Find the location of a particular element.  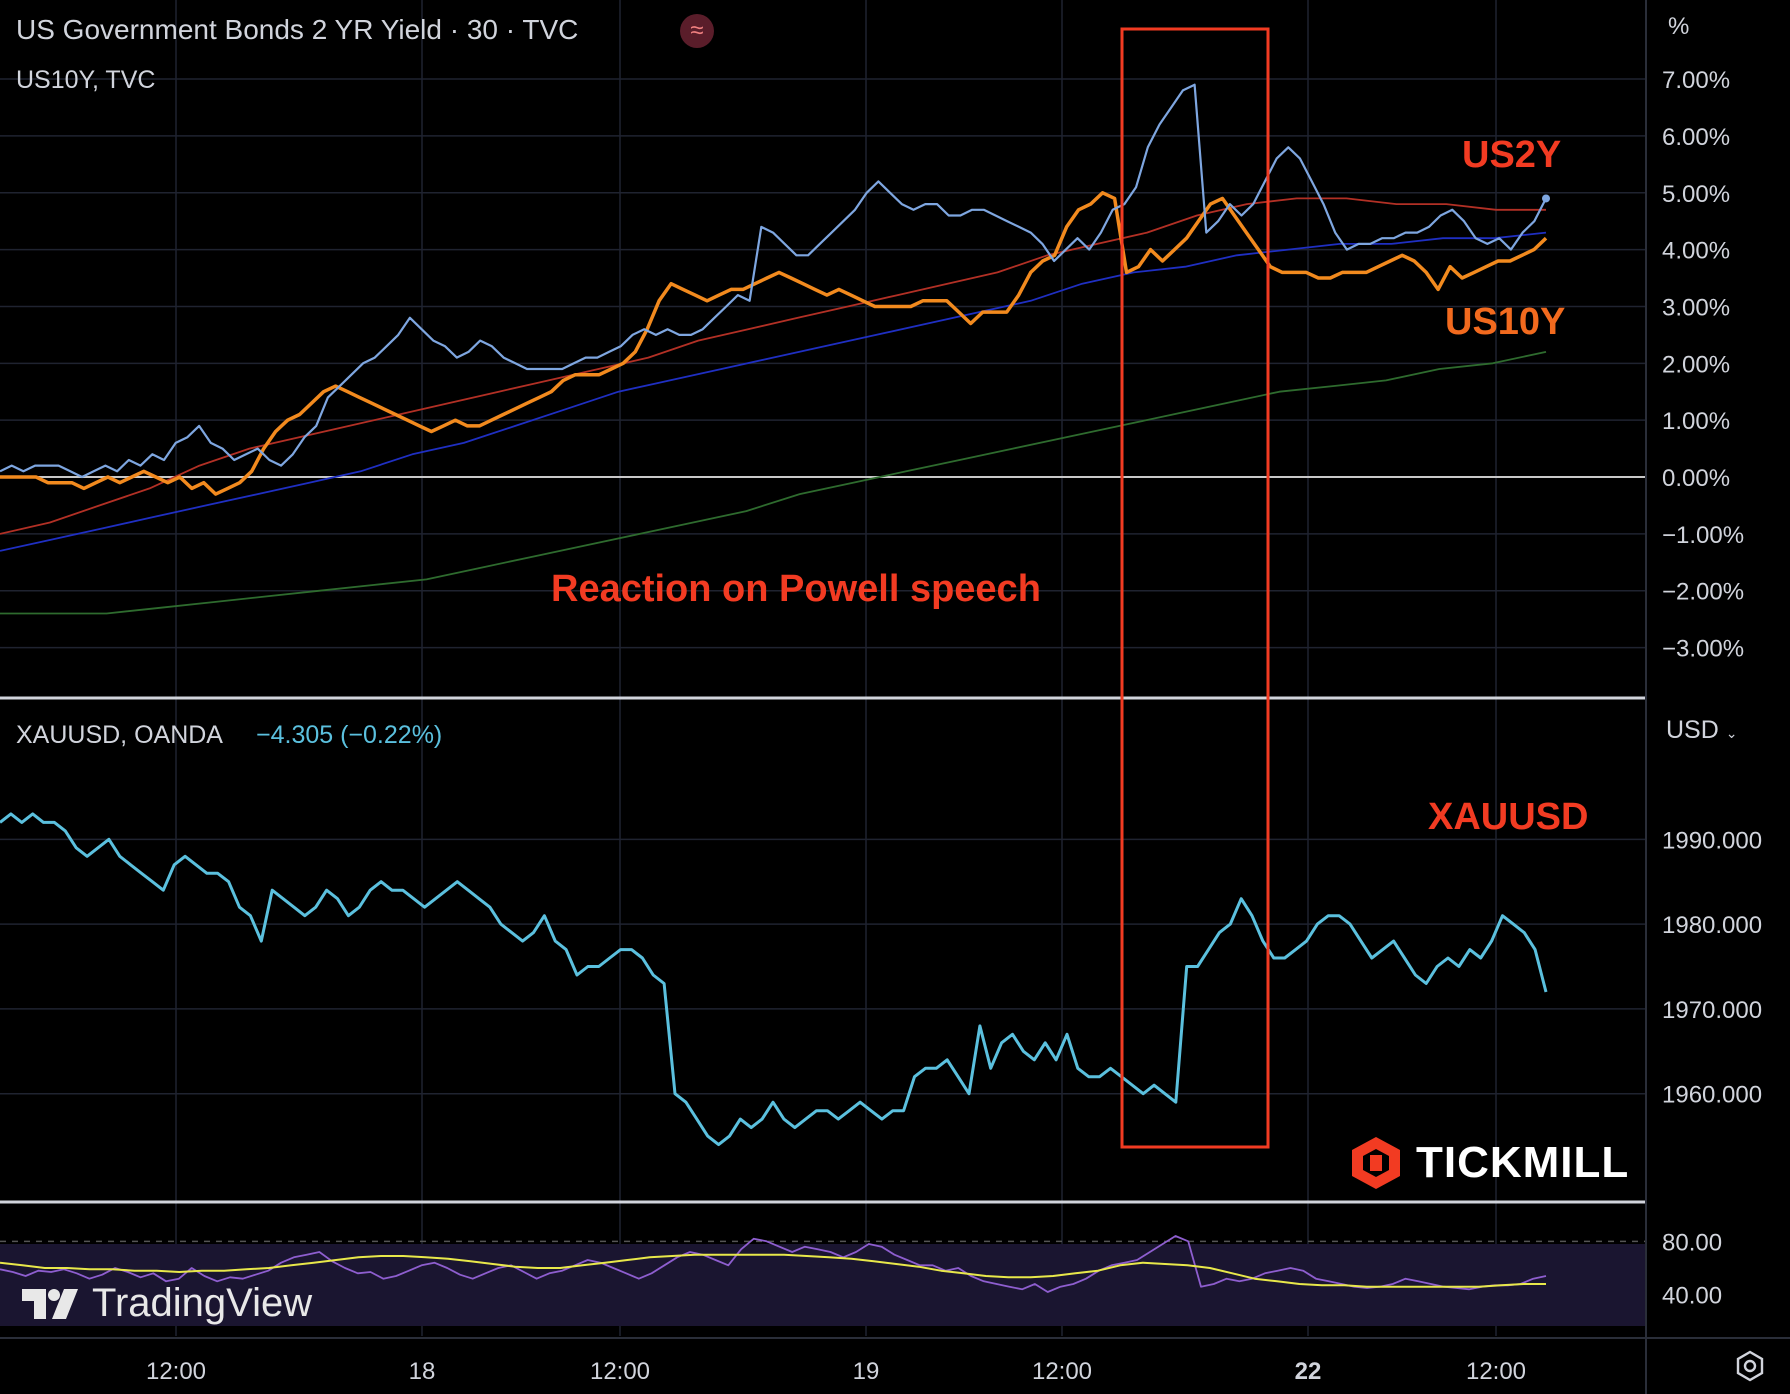

y-tick-label: 1970.000 is located at coordinates (1712, 1010).